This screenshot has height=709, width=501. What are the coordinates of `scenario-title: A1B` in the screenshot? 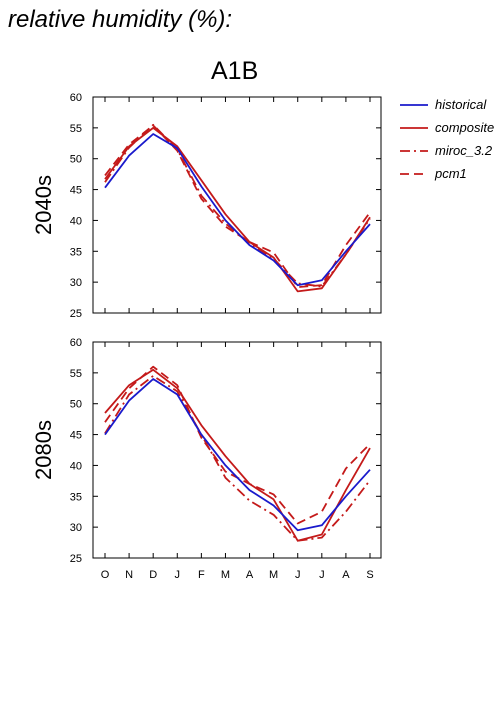 It's located at (235, 71).